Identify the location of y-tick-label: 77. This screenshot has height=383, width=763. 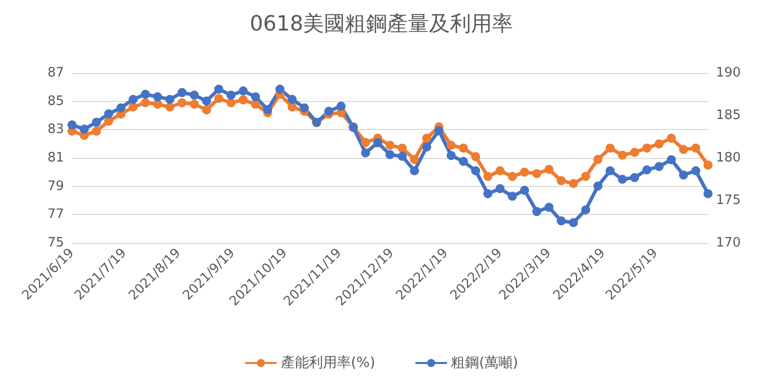
(55, 214).